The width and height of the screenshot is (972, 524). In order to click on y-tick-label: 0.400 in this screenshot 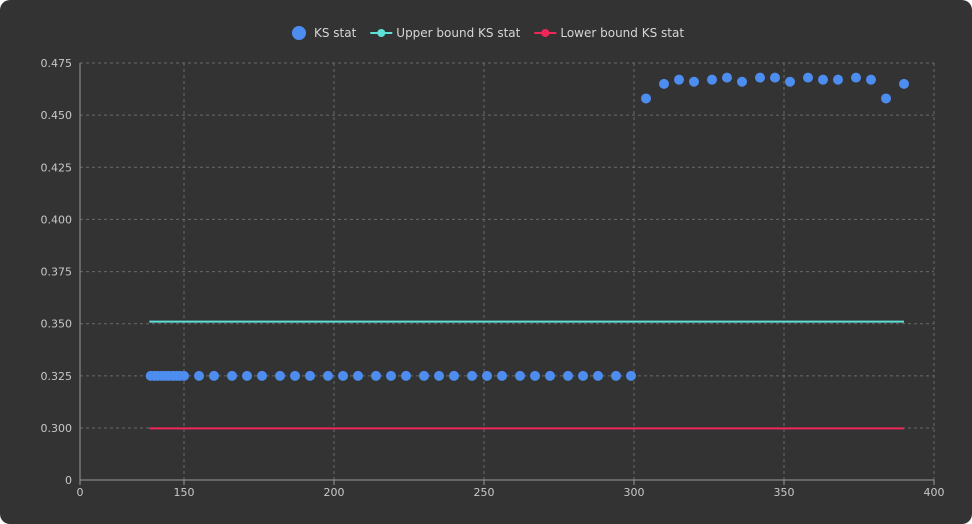, I will do `click(57, 219)`.